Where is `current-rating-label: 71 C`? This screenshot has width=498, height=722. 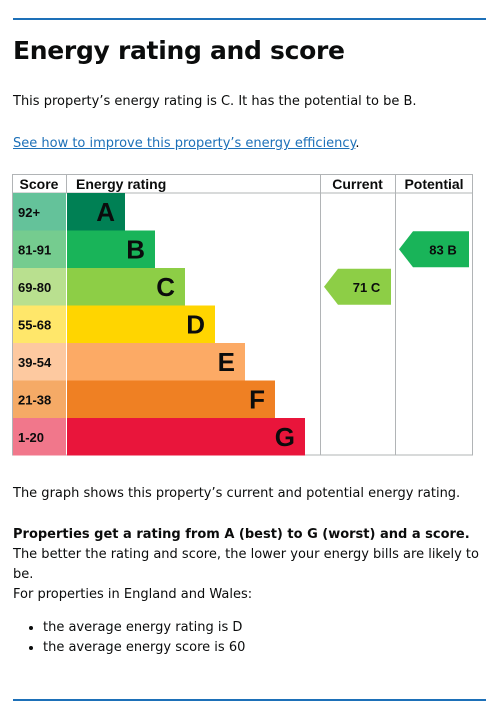 current-rating-label: 71 C is located at coordinates (367, 287).